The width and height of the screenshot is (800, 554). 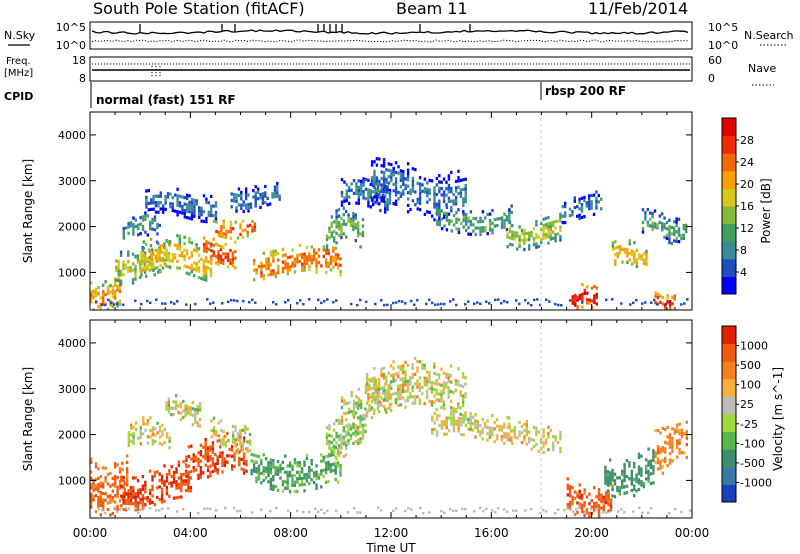 What do you see at coordinates (747, 228) in the screenshot?
I see `power-colorbar-tick: 12` at bounding box center [747, 228].